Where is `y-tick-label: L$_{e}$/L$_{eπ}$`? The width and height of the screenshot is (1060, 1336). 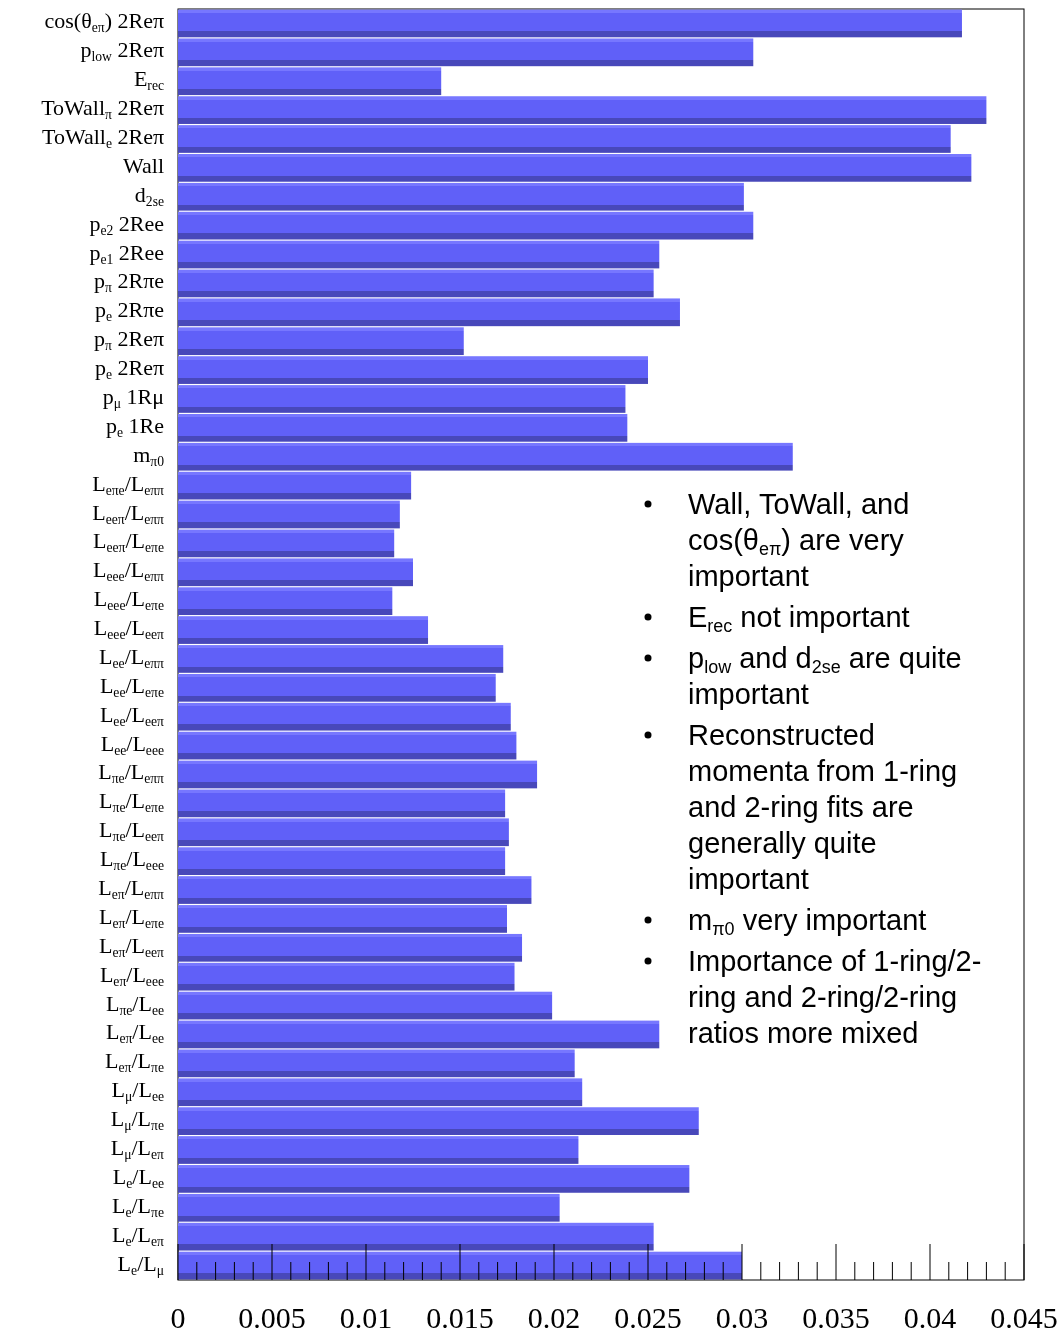 y-tick-label: L$_{e}$/L$_{eπ}$ is located at coordinates (138, 1235).